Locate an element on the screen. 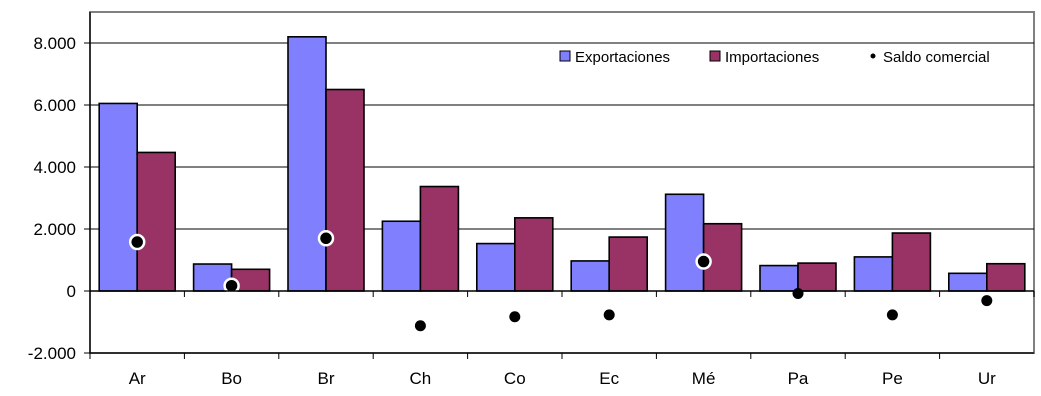 The height and width of the screenshot is (396, 1041). legend-label: Exportaciones is located at coordinates (622, 57).